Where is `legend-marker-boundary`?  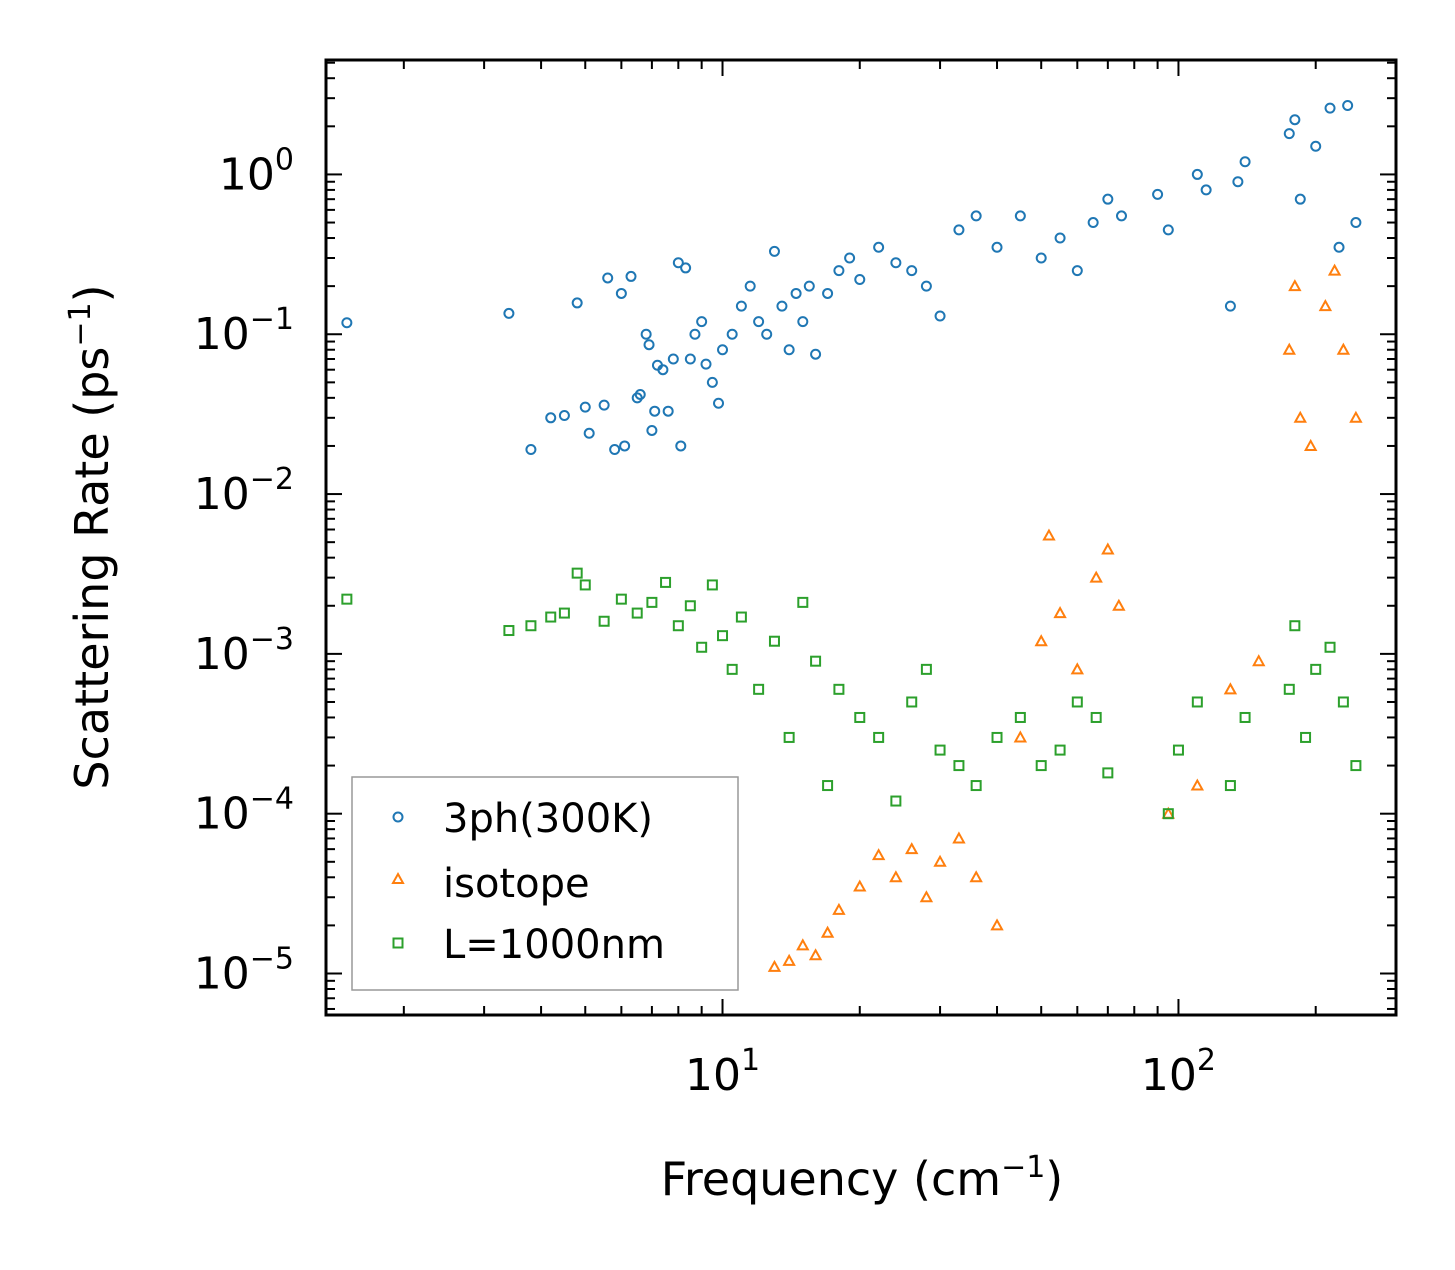 legend-marker-boundary is located at coordinates (398, 943).